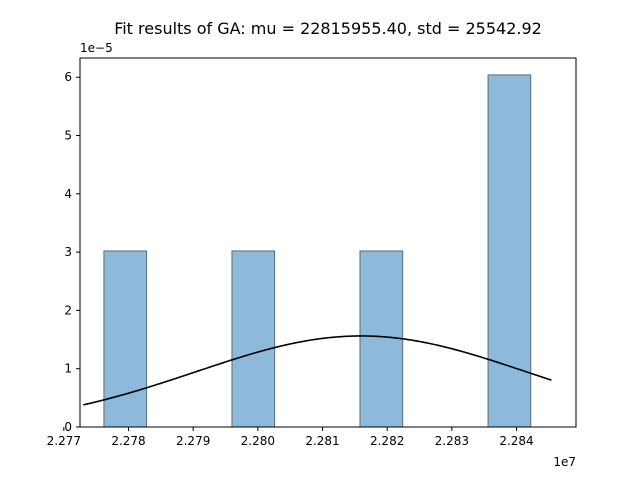 The width and height of the screenshot is (640, 480). Describe the element at coordinates (452, 441) in the screenshot. I see `x-tick-label: 2.283` at that location.